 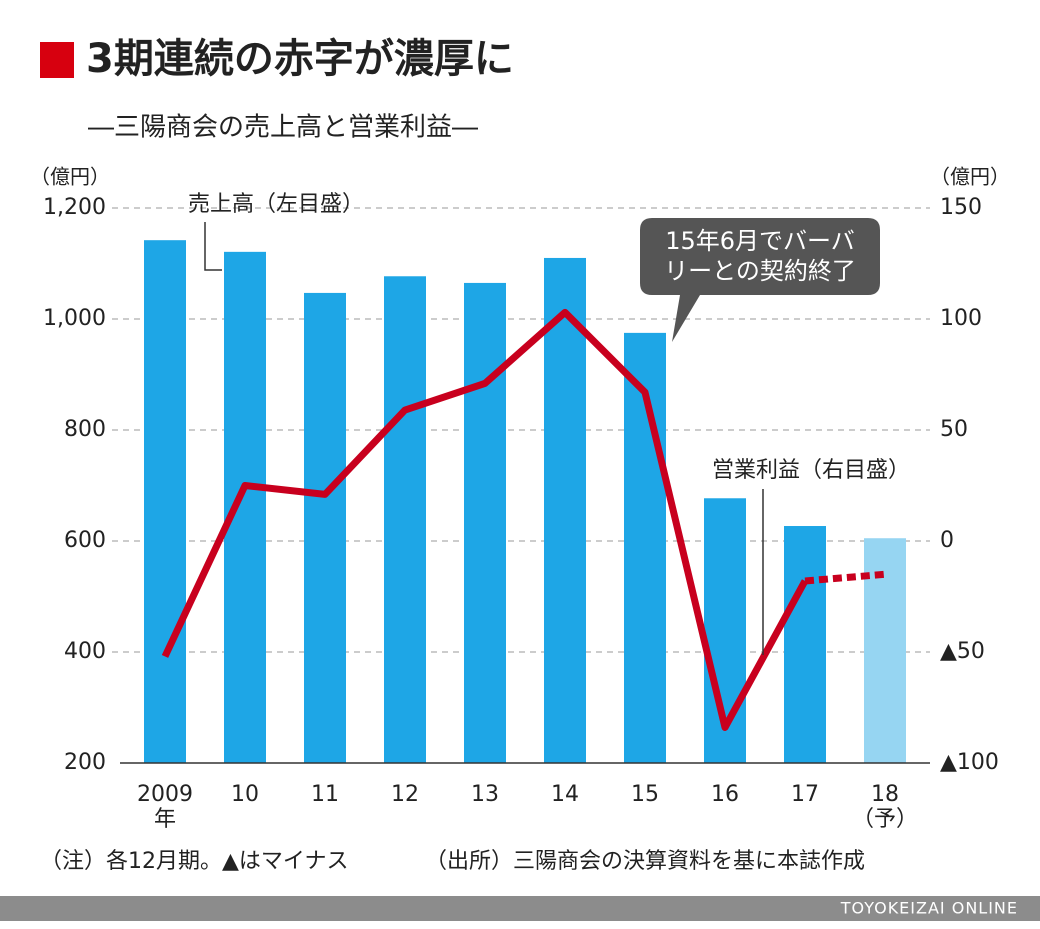 I want to click on y-tick-label: 600, so click(x=85, y=540).